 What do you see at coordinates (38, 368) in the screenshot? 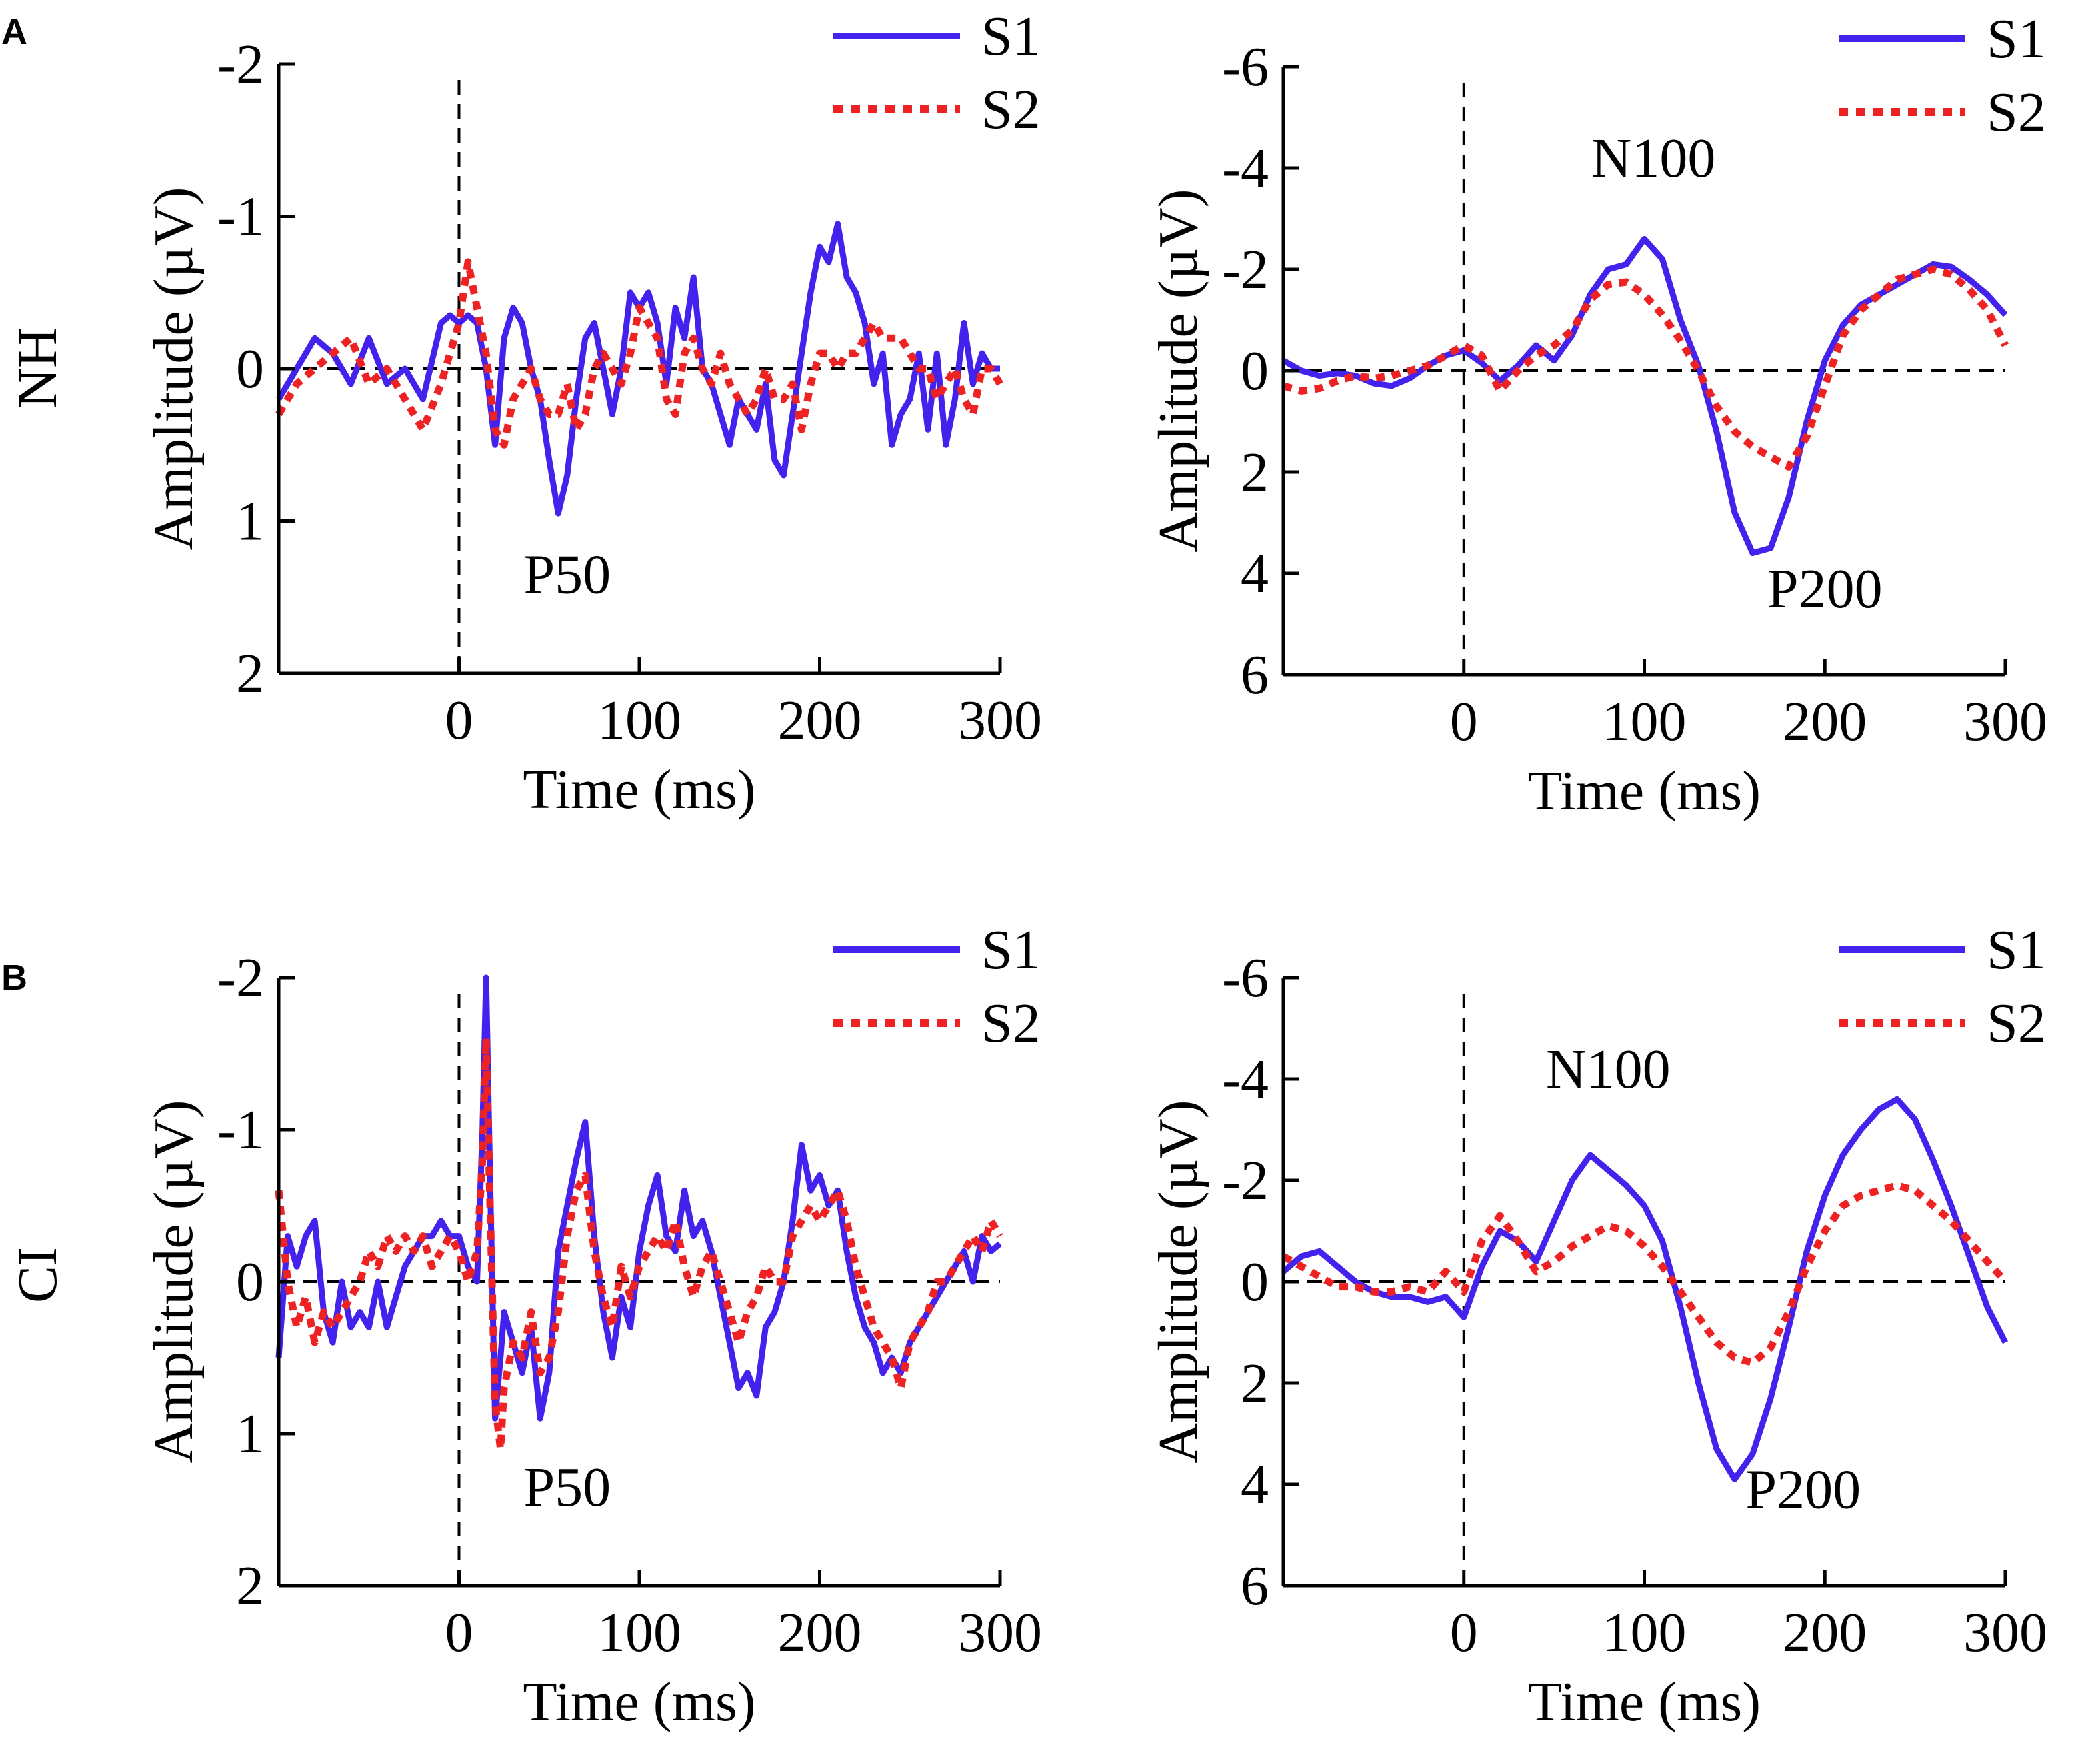
I see `group-label-nh: NH` at bounding box center [38, 368].